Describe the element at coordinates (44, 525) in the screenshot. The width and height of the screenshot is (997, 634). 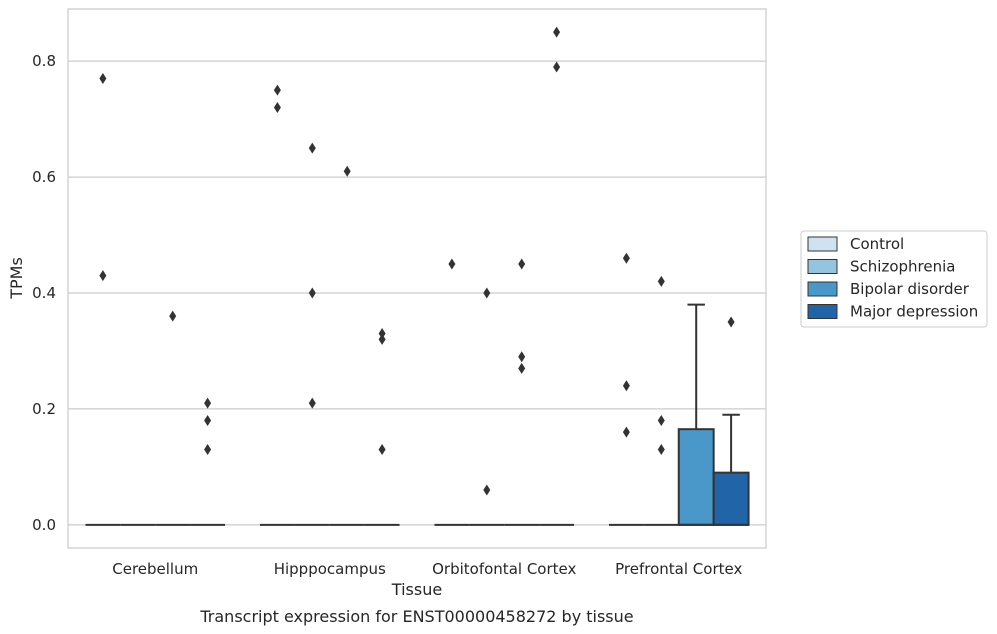
I see `y-tick-label: 0.0` at that location.